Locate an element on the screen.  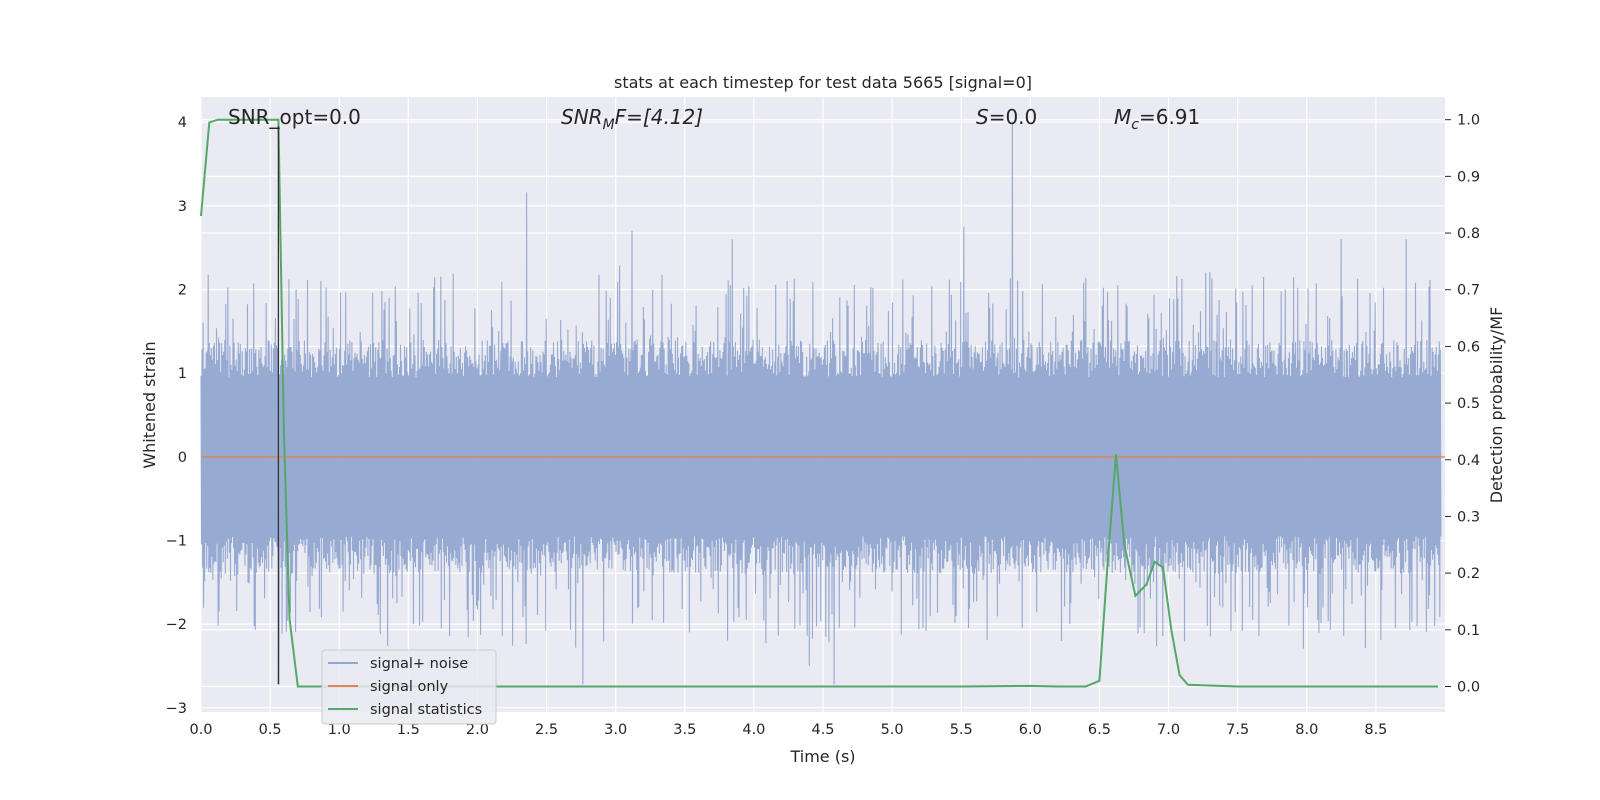
x-tick-label: 4.5 is located at coordinates (822, 730).